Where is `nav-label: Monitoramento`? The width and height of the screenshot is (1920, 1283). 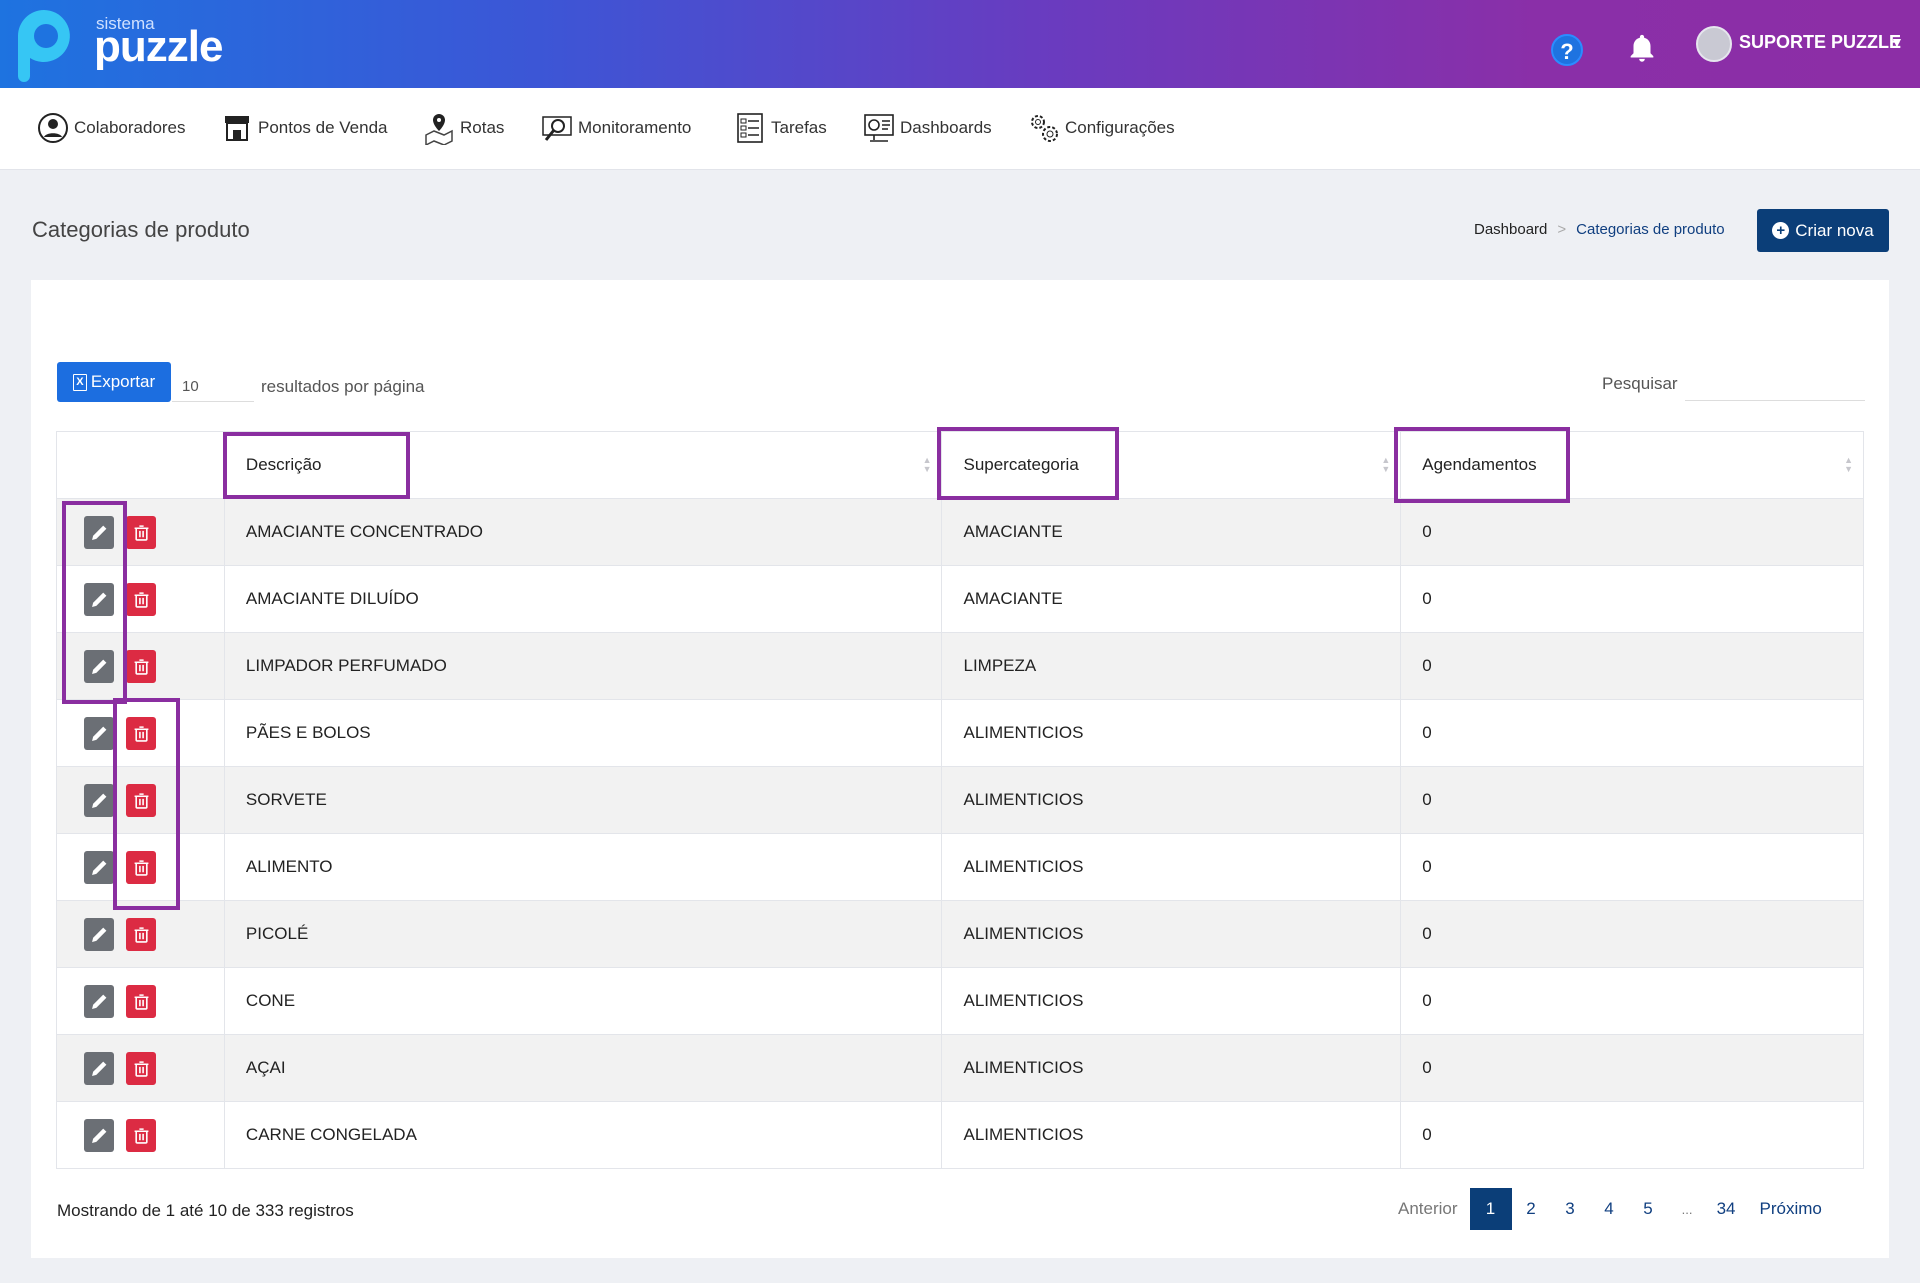
nav-label: Monitoramento is located at coordinates (635, 127).